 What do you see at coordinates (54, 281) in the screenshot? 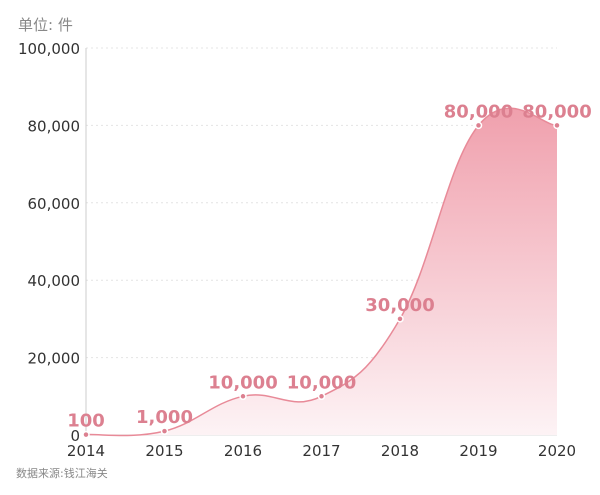
I see `y-tick-label: 40,000` at bounding box center [54, 281].